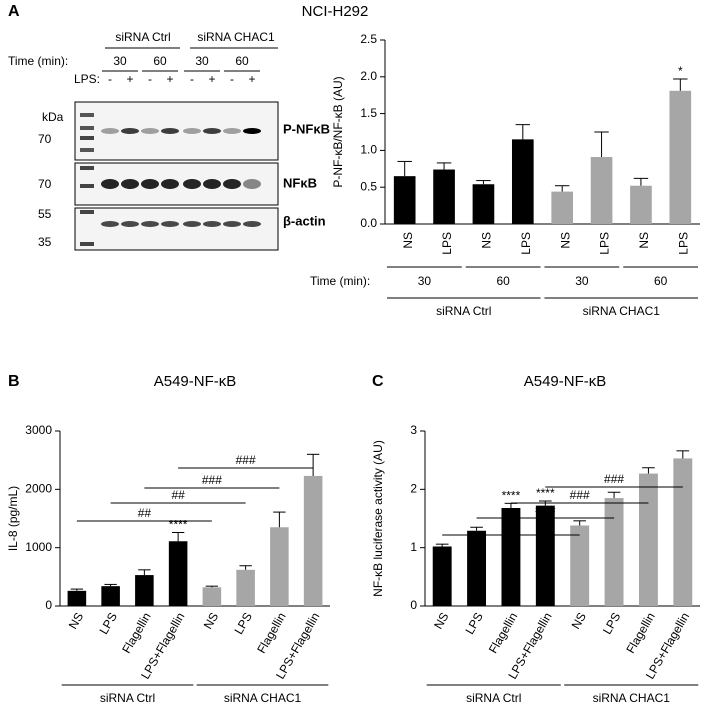 This screenshot has height=712, width=707. What do you see at coordinates (378, 518) in the screenshot?
I see `y-axis-label: NF-κB luciferase activity (AU)` at bounding box center [378, 518].